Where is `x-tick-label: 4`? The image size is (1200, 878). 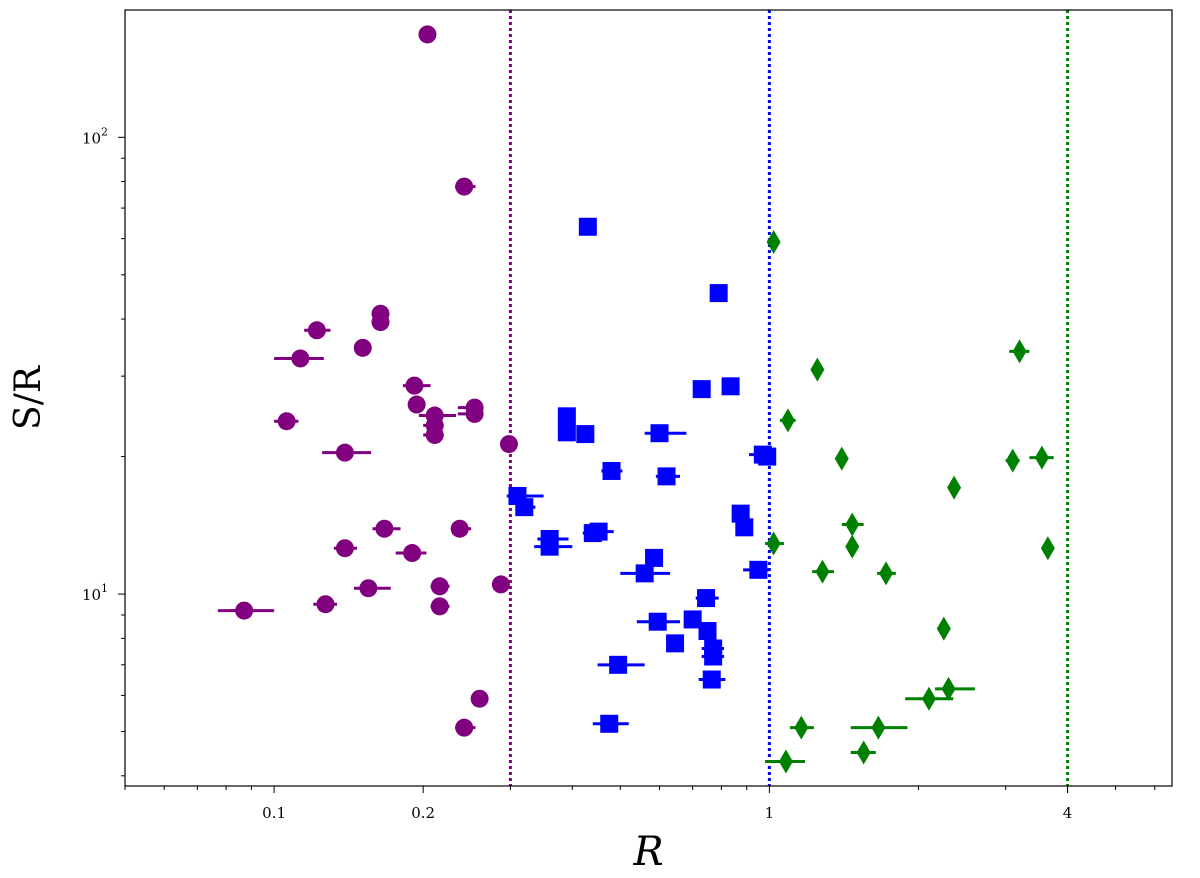 x-tick-label: 4 is located at coordinates (1068, 813).